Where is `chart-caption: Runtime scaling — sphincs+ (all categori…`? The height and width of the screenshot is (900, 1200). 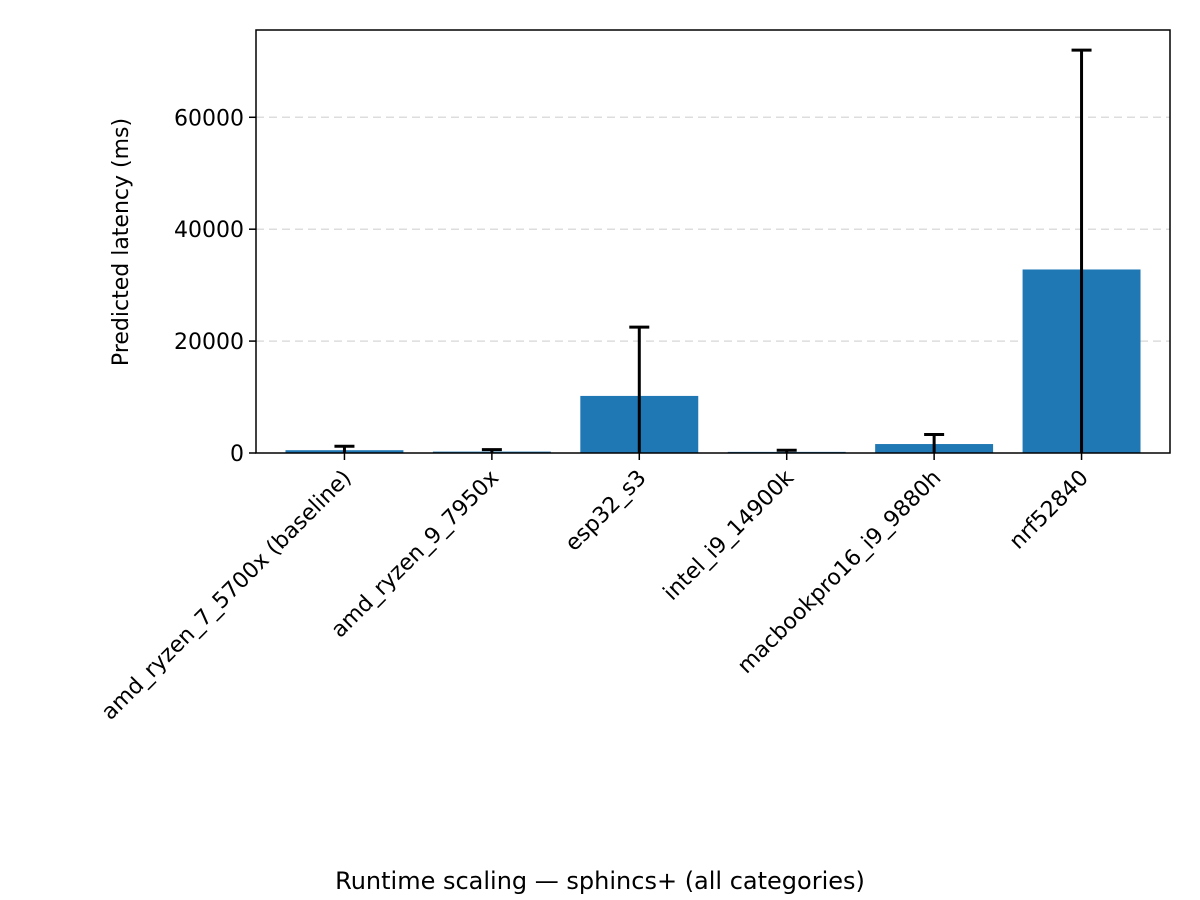 chart-caption: Runtime scaling — sphincs+ (all categori… is located at coordinates (600, 881).